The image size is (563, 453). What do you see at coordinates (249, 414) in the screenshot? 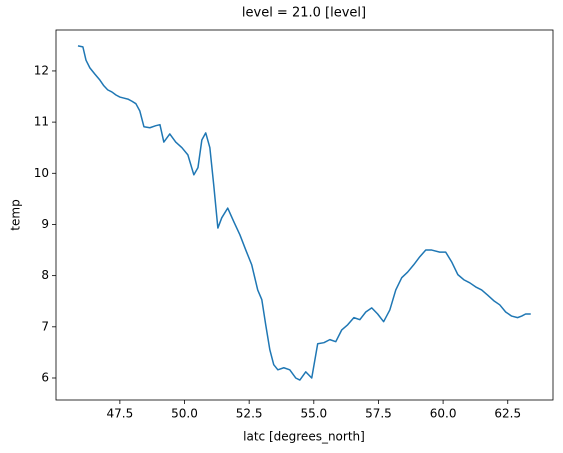
I see `x-tick-label: 52.5` at bounding box center [249, 414].